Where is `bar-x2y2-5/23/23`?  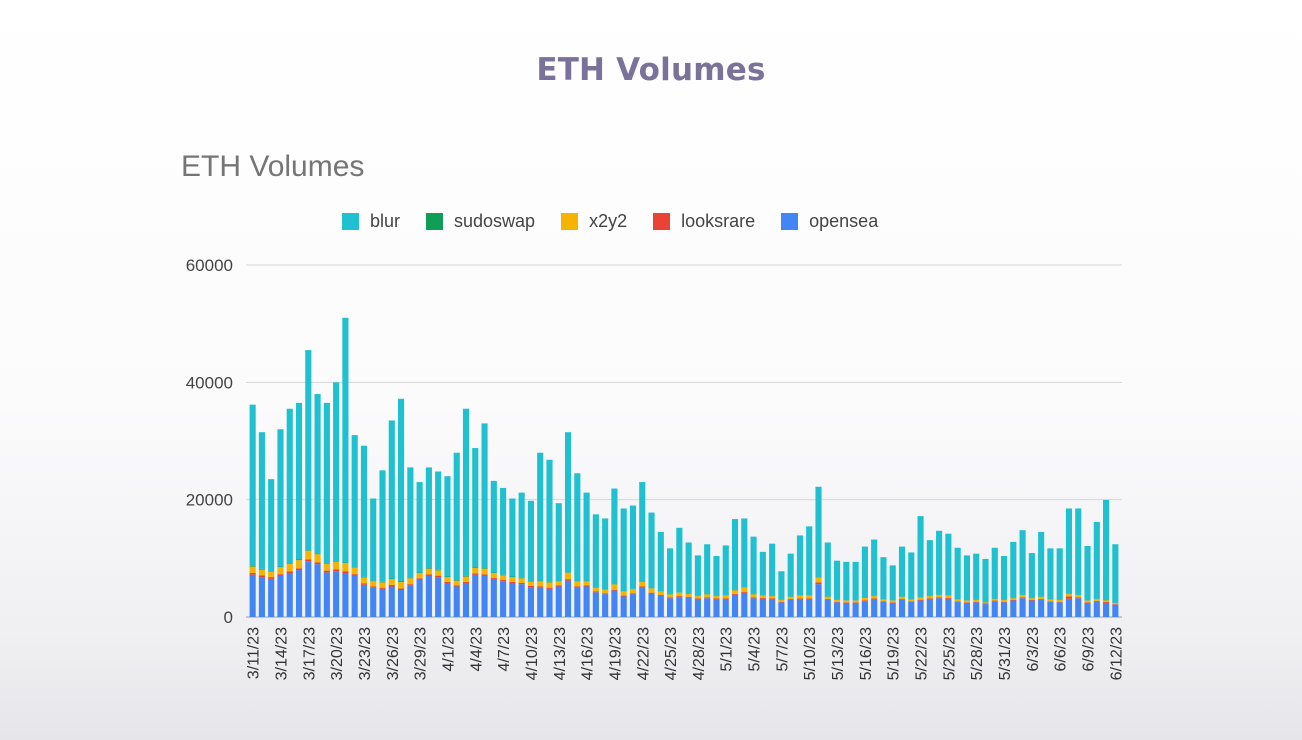 bar-x2y2-5/23/23 is located at coordinates (929, 597).